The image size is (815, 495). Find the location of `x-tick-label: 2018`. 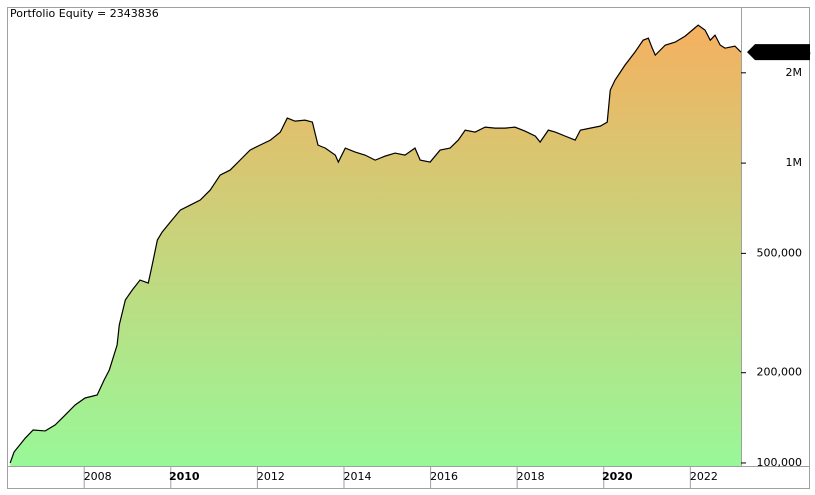

x-tick-label: 2018 is located at coordinates (531, 476).